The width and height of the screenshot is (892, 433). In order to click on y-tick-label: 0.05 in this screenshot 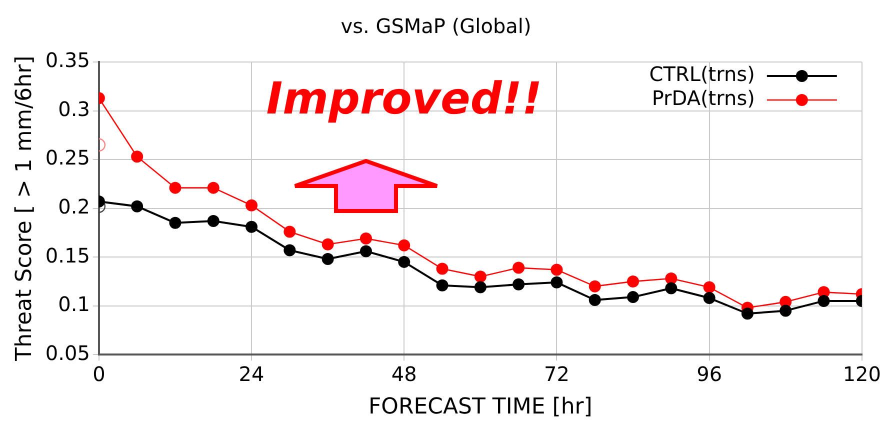, I will do `click(67, 352)`.